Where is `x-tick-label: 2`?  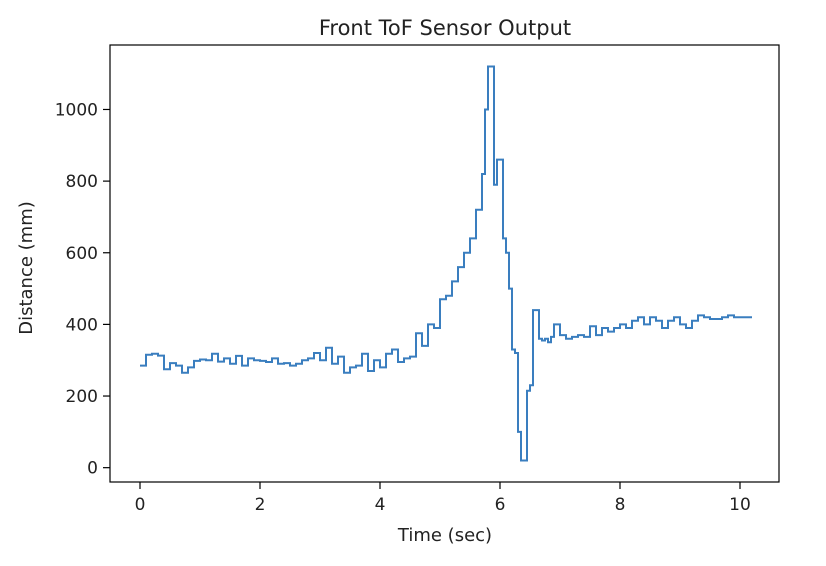 x-tick-label: 2 is located at coordinates (260, 505).